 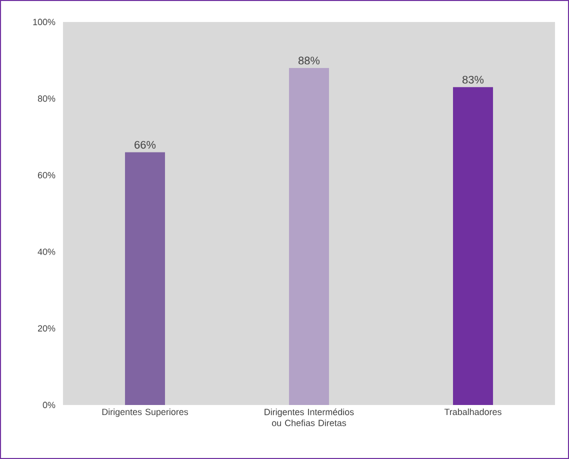 What do you see at coordinates (309, 60) in the screenshot?
I see `data-label: 88%` at bounding box center [309, 60].